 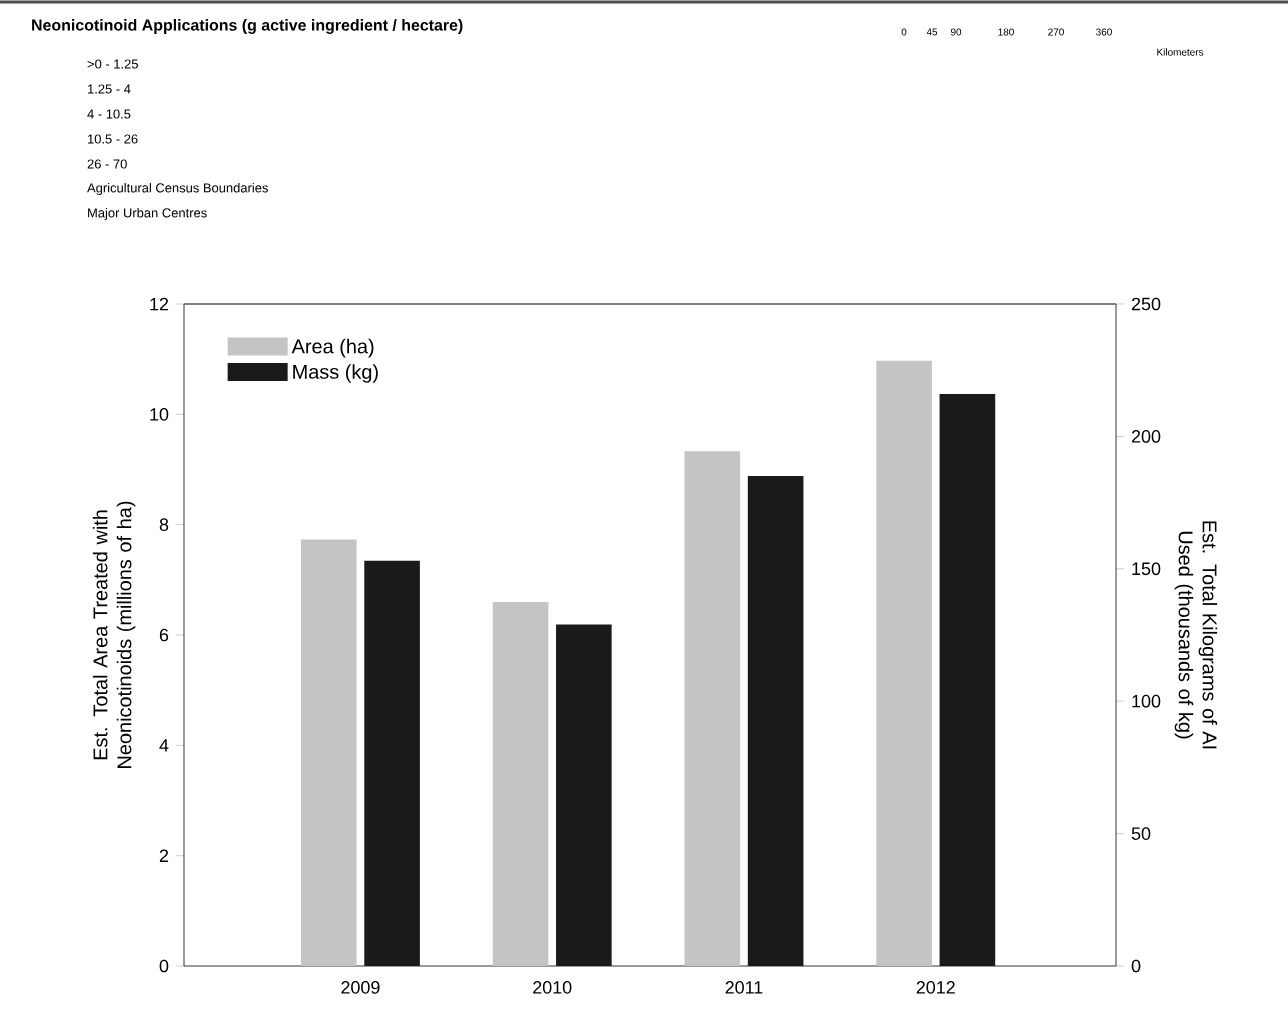 What do you see at coordinates (1196, 635) in the screenshot?
I see `y2-axis-title: Est. Total Kilograms of AI Used (thousands of kg)` at bounding box center [1196, 635].